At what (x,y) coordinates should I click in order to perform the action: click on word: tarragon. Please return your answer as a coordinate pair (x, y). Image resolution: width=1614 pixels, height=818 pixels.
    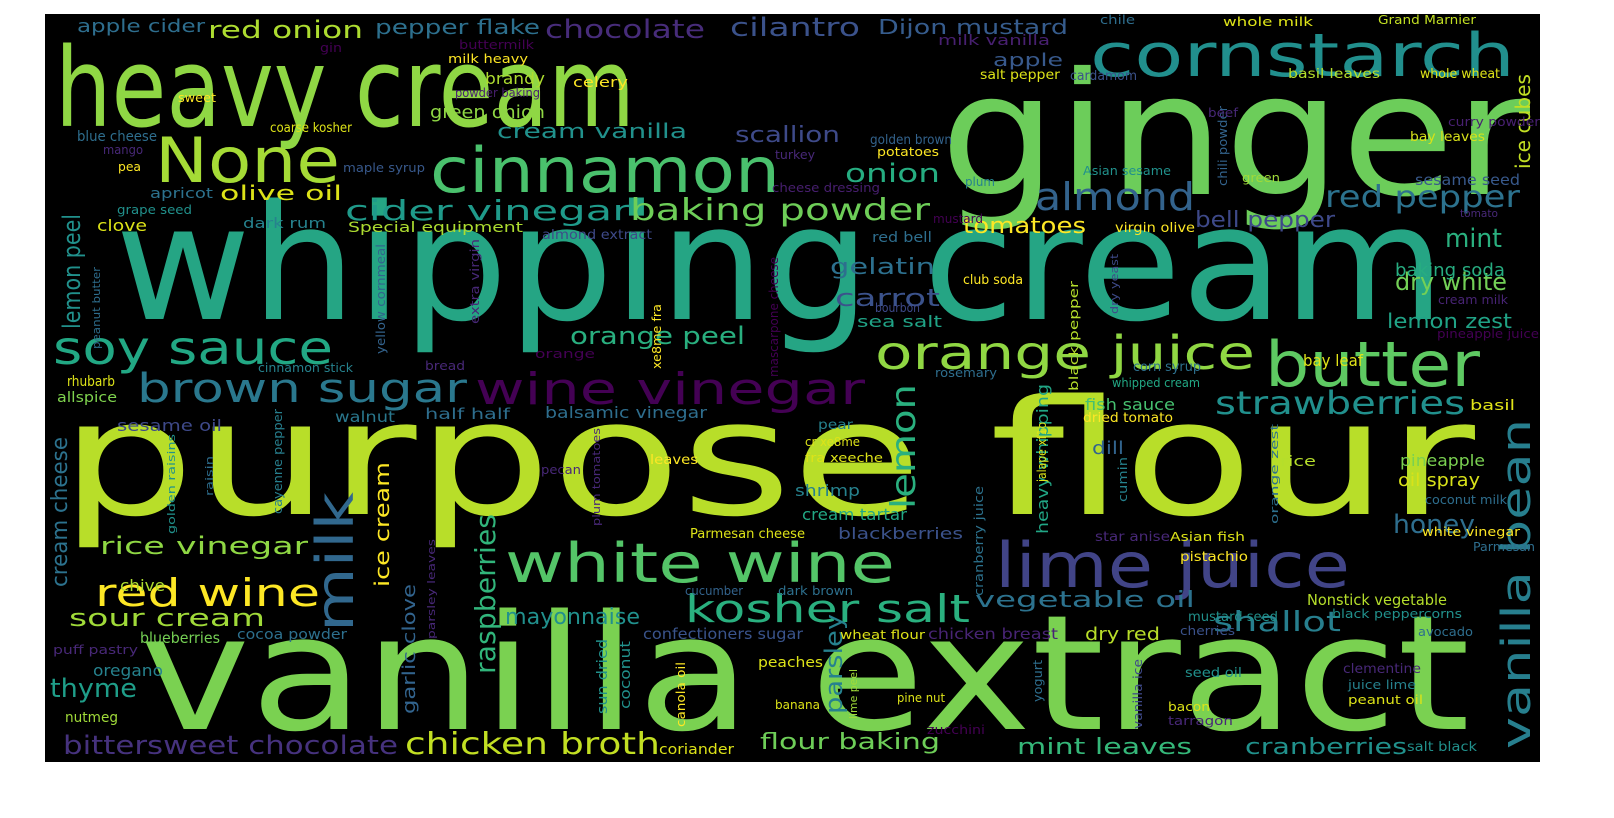
    Looking at the image, I should click on (1200, 721).